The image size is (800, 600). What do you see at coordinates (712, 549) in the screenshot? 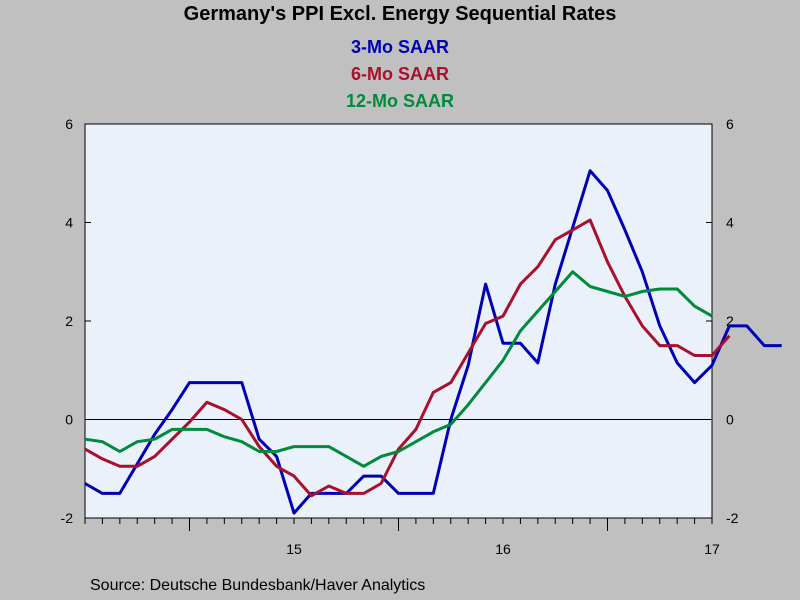
I see `x-tick-label: 17` at bounding box center [712, 549].